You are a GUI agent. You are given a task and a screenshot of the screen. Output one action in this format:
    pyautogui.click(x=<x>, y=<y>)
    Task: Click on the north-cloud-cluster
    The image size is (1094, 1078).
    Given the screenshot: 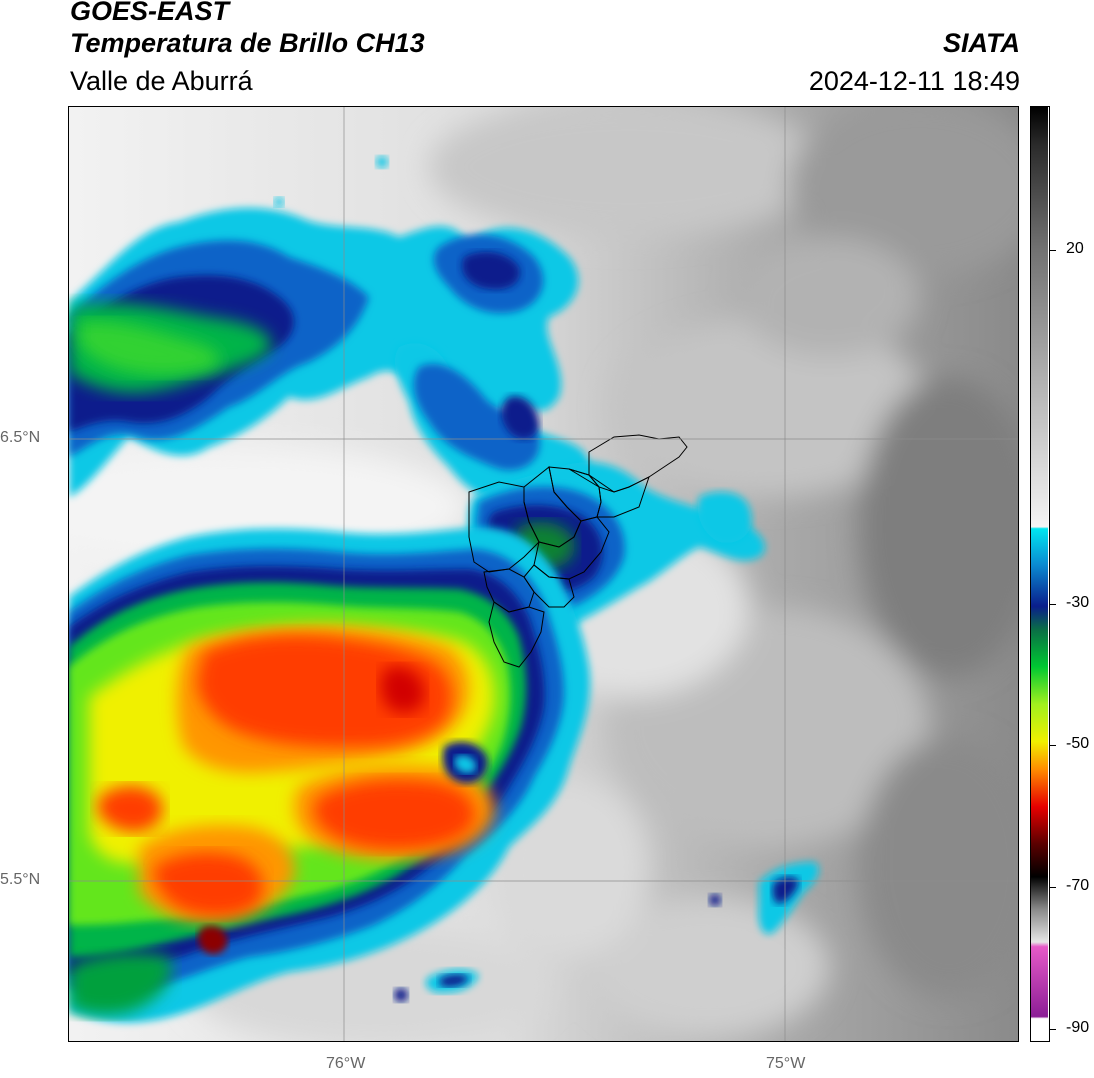 What is the action you would take?
    pyautogui.click(x=330, y=358)
    